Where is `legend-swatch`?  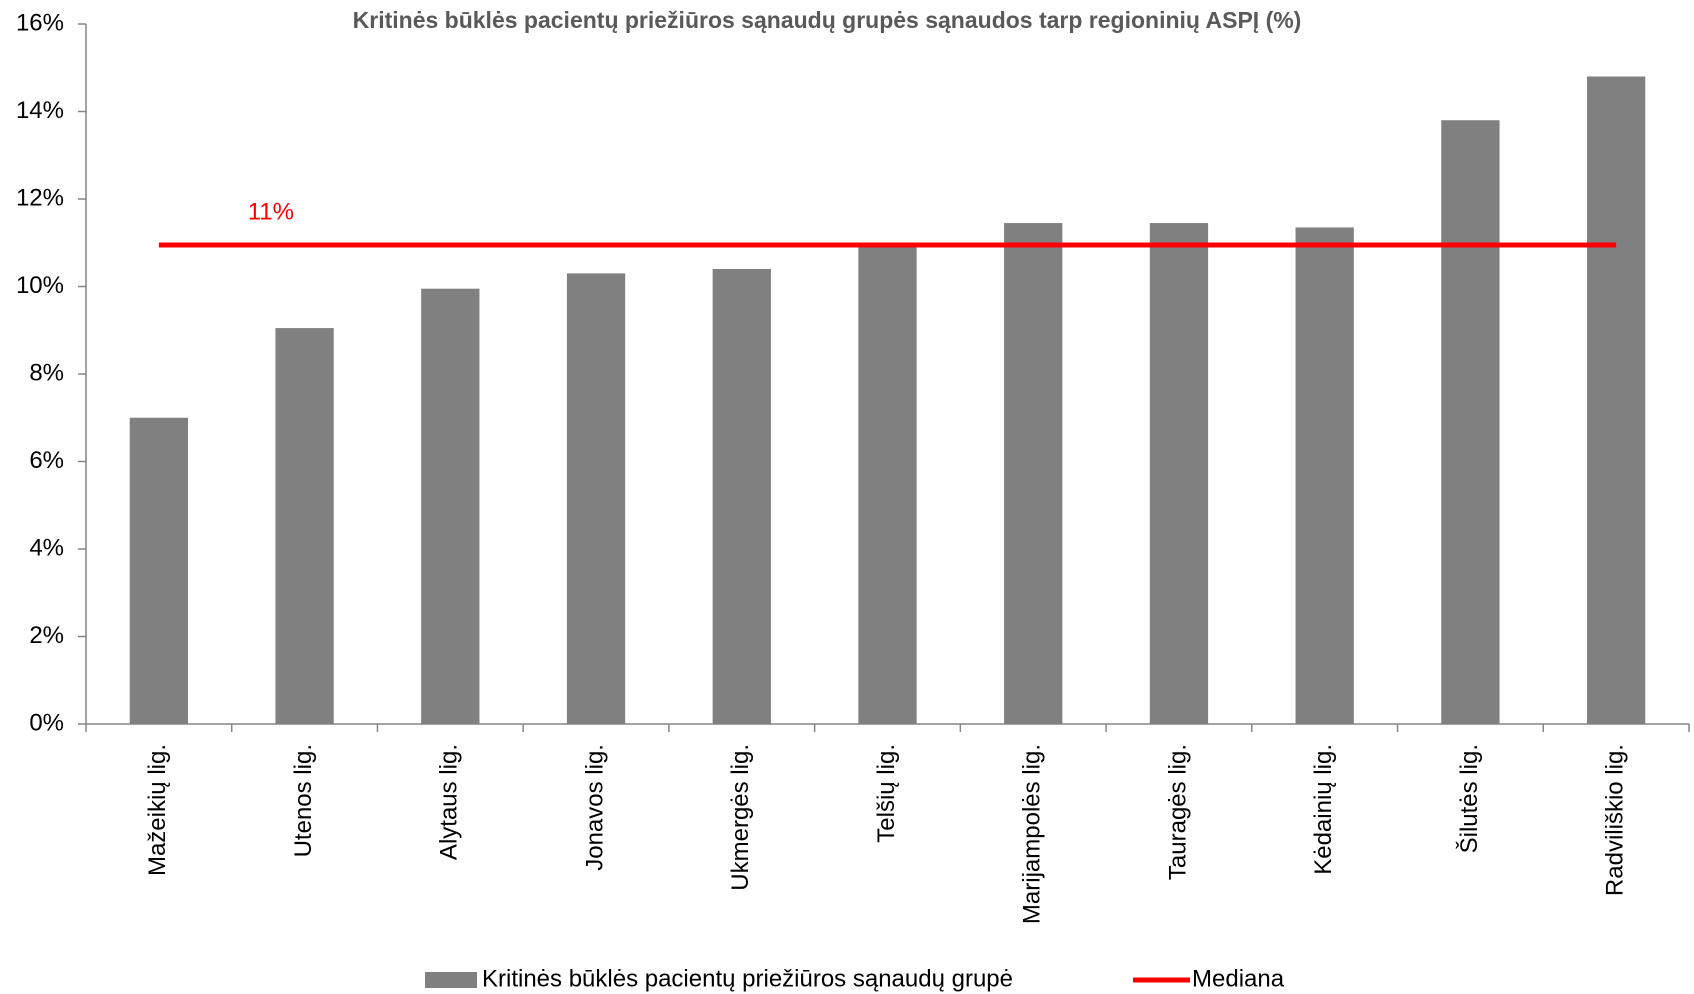 legend-swatch is located at coordinates (451, 980).